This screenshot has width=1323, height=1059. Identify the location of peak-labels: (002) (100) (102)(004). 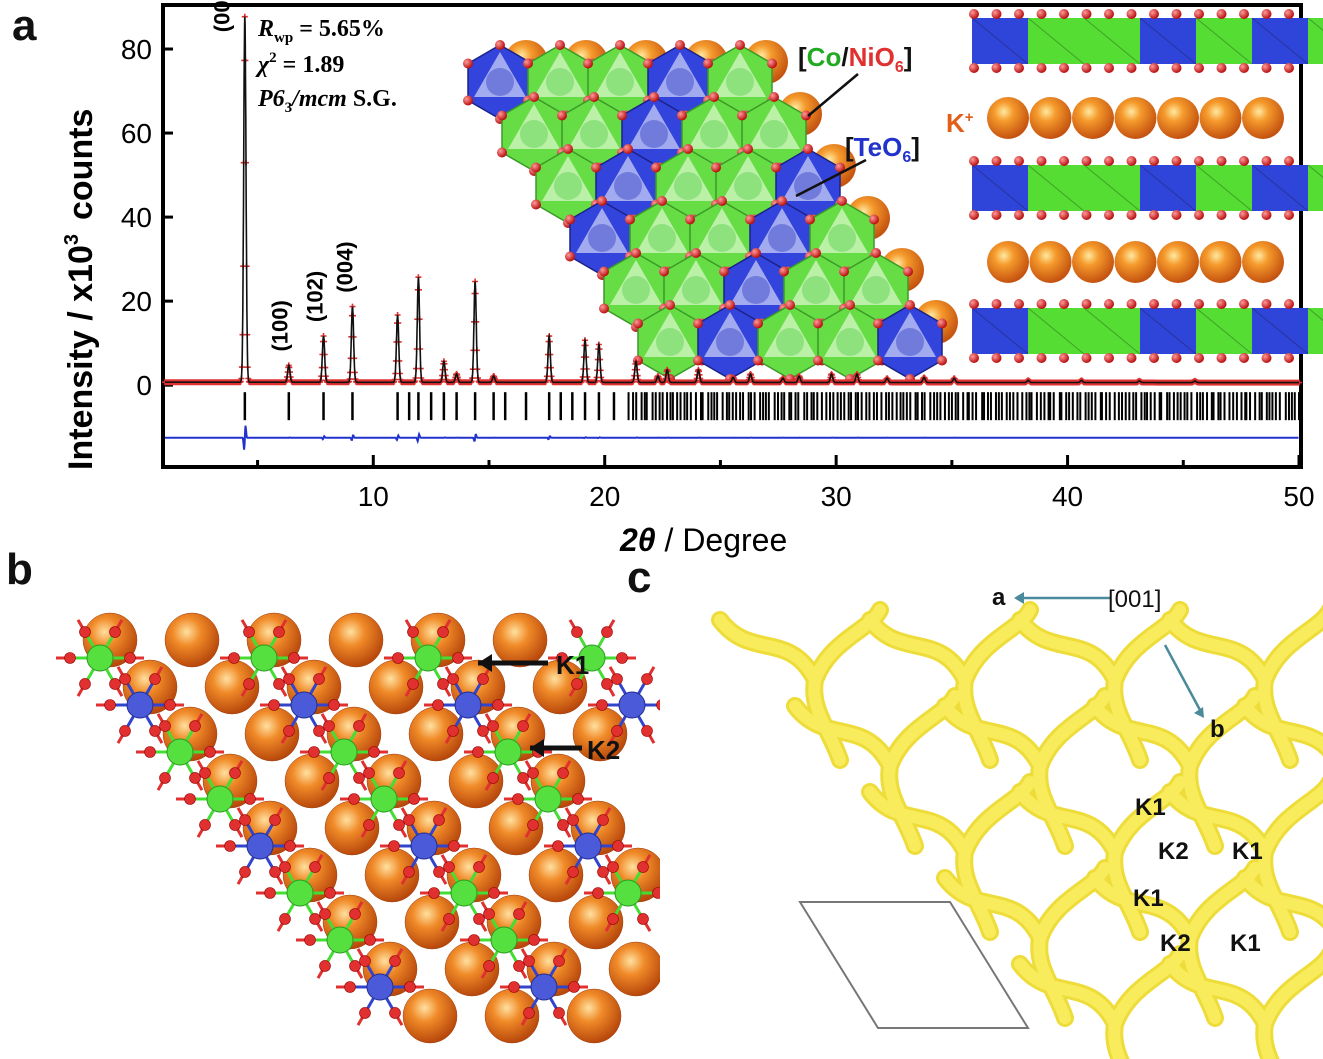
(284, 176).